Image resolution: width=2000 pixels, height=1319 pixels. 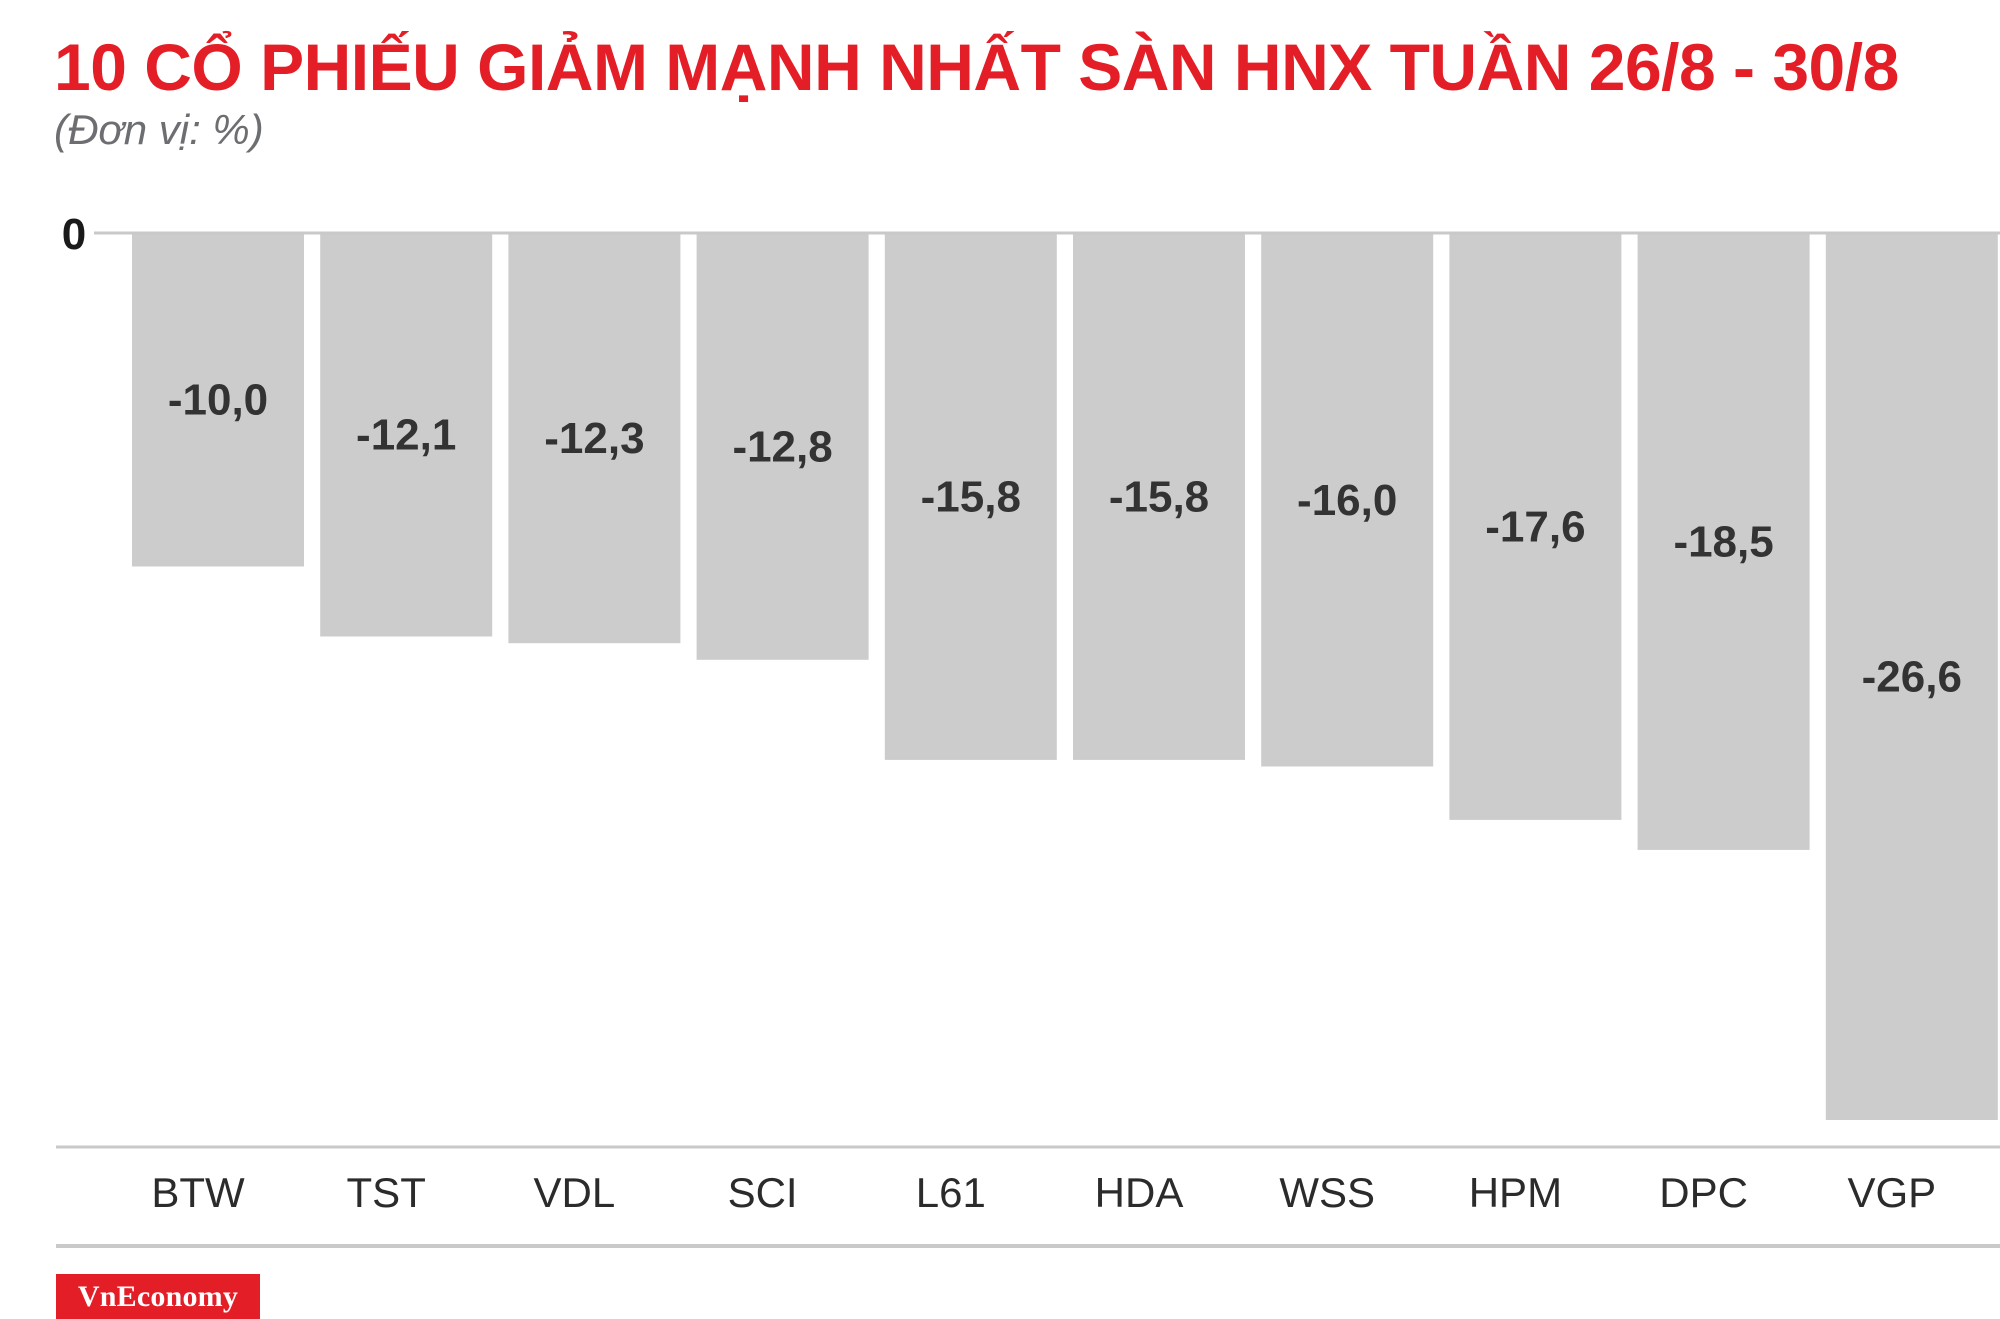 What do you see at coordinates (575, 1192) in the screenshot?
I see `category-label-vdl: VDL` at bounding box center [575, 1192].